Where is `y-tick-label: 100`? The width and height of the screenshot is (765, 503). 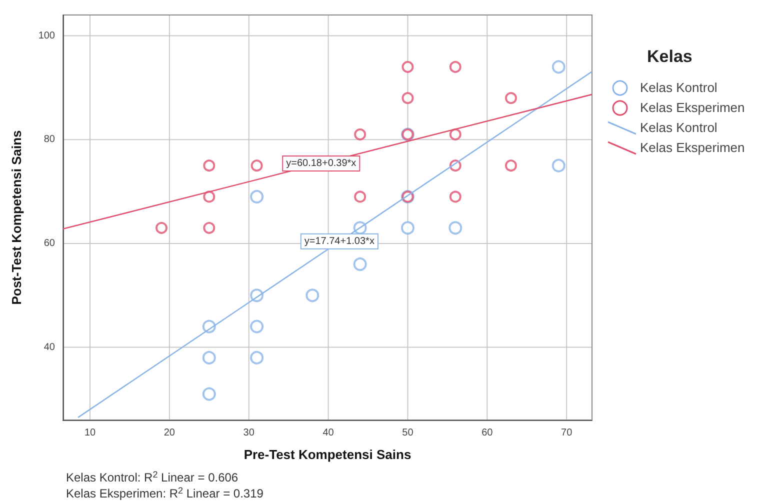
y-tick-label: 100 is located at coordinates (47, 36).